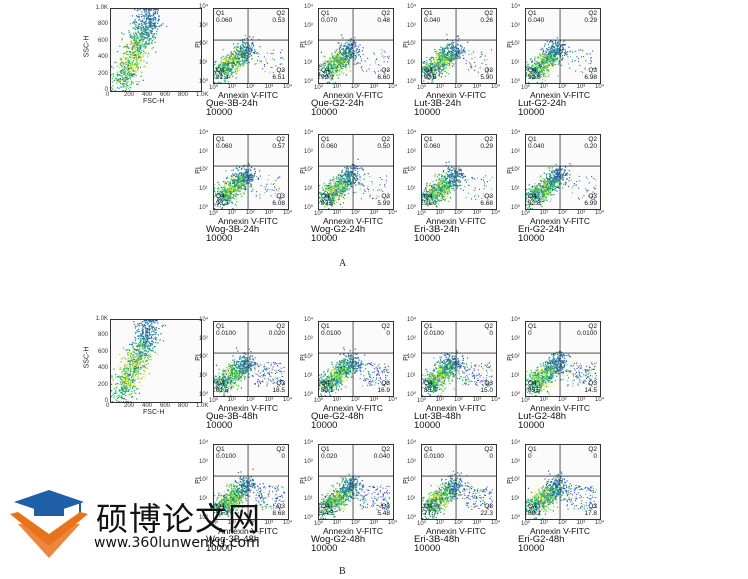 Image resolution: width=748 pixels, height=579 pixels. What do you see at coordinates (438, 103) in the screenshot?
I see `sample-caption: Lut-3B-24h` at bounding box center [438, 103].